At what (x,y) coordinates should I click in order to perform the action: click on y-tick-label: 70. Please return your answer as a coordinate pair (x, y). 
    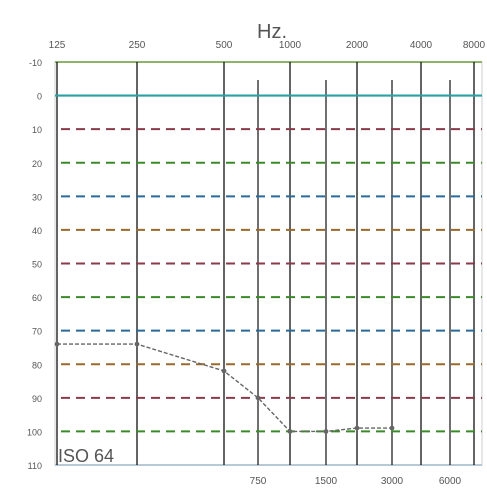
    Looking at the image, I should click on (37, 332).